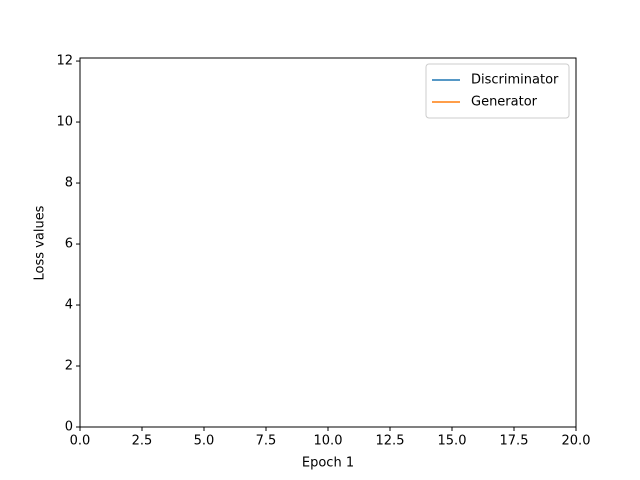 The width and height of the screenshot is (640, 480). What do you see at coordinates (504, 102) in the screenshot?
I see `legend-label: Generator` at bounding box center [504, 102].